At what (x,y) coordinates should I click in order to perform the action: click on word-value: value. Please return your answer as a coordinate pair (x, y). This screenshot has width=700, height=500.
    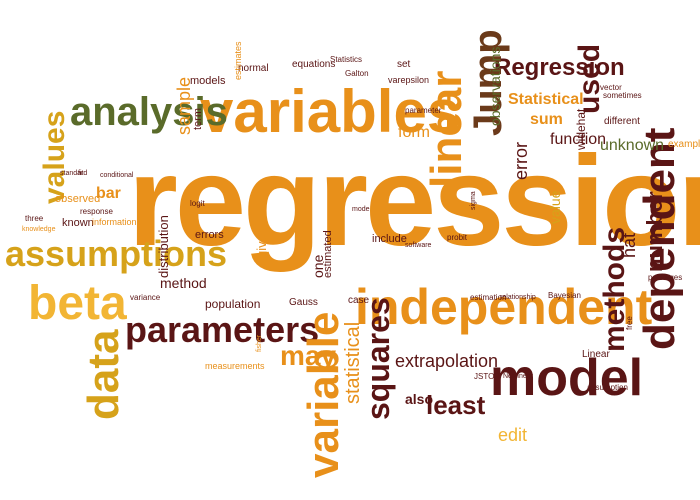
    Looking at the image, I should click on (555, 207).